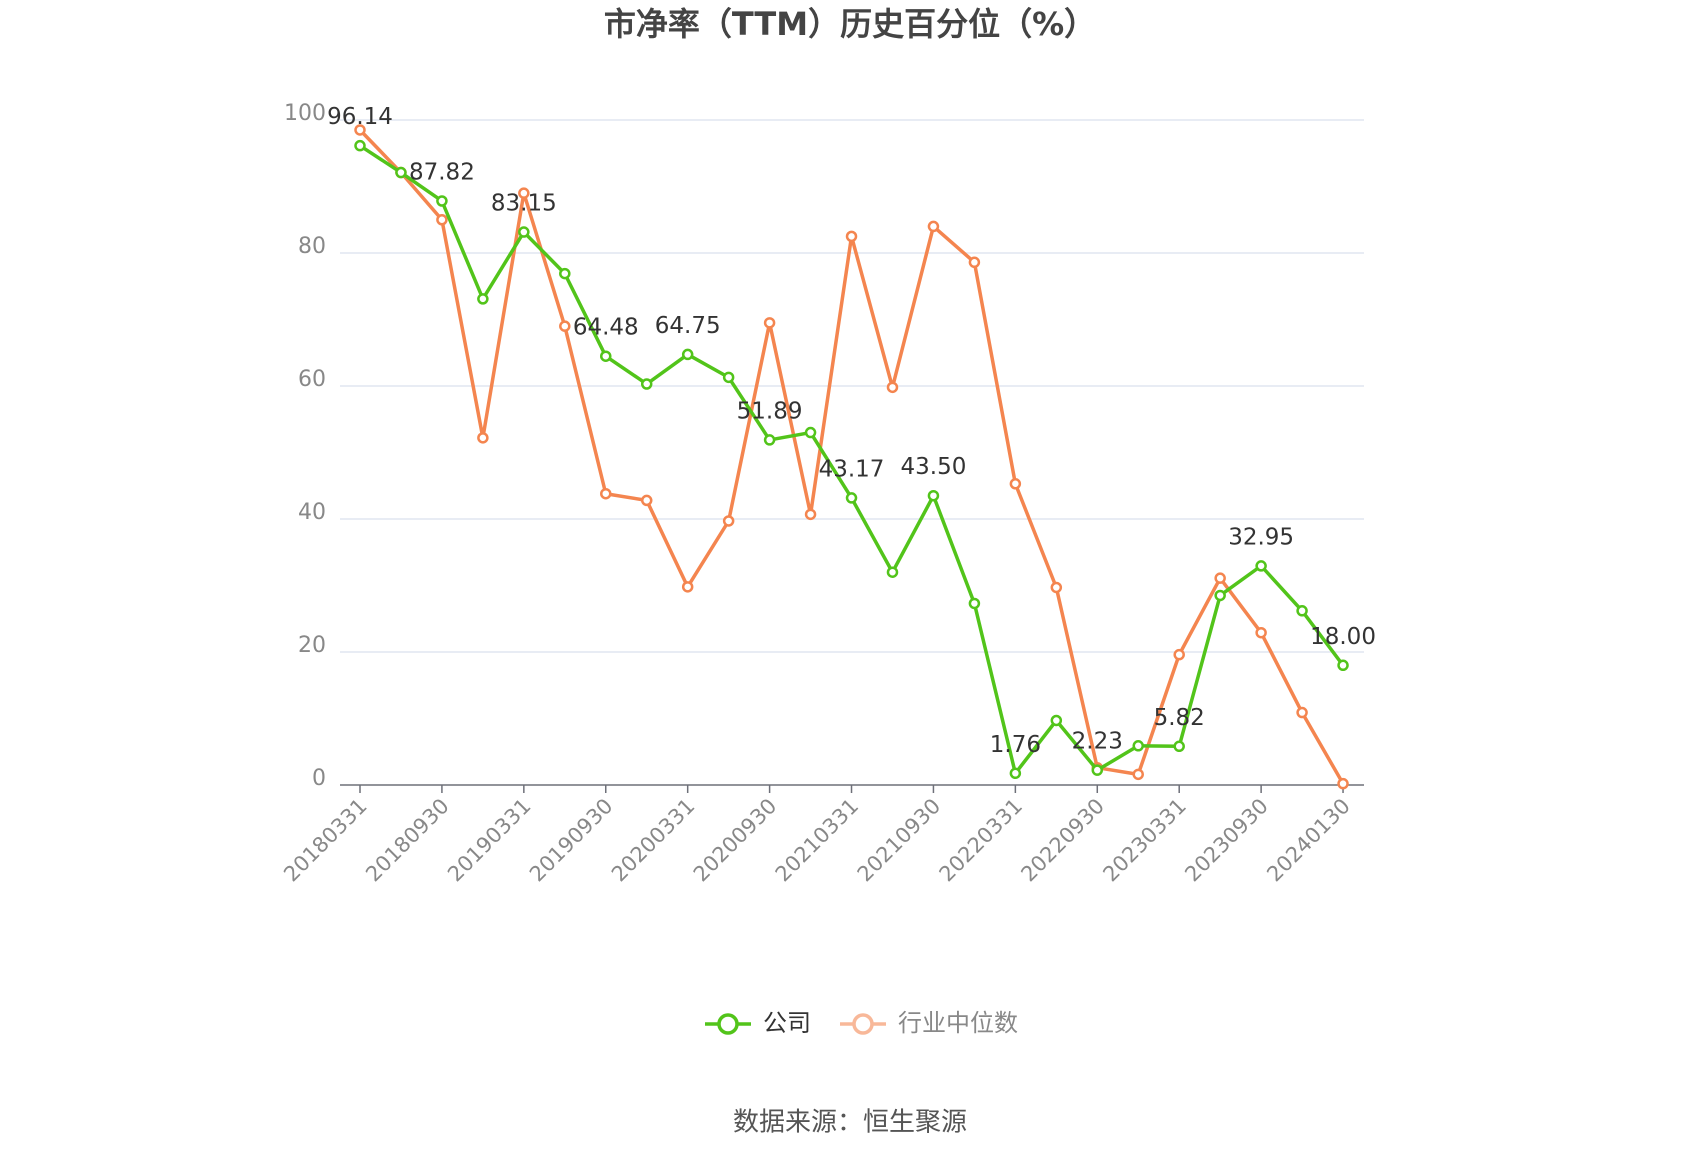 This screenshot has height=1150, width=1700. I want to click on data-label: 5.82, so click(1179, 718).